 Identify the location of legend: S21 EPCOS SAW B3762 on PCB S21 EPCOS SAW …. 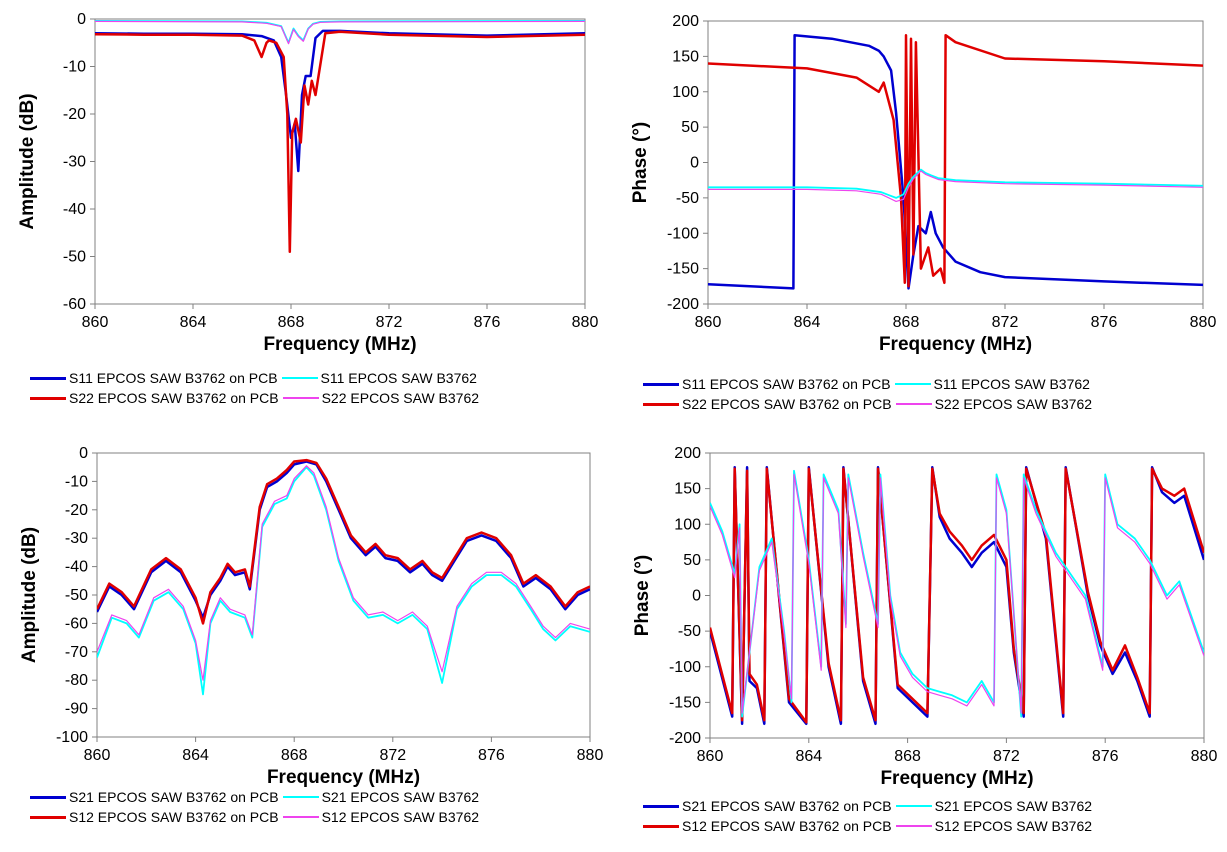
(254, 807).